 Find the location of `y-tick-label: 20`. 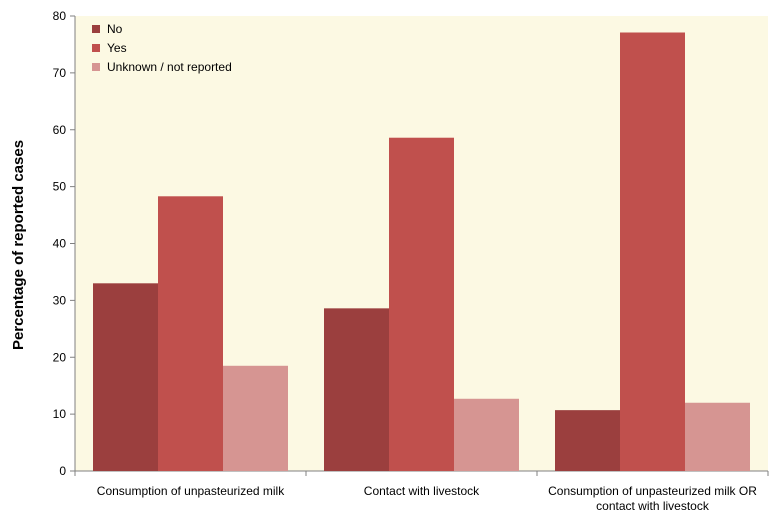

y-tick-label: 20 is located at coordinates (60, 357).